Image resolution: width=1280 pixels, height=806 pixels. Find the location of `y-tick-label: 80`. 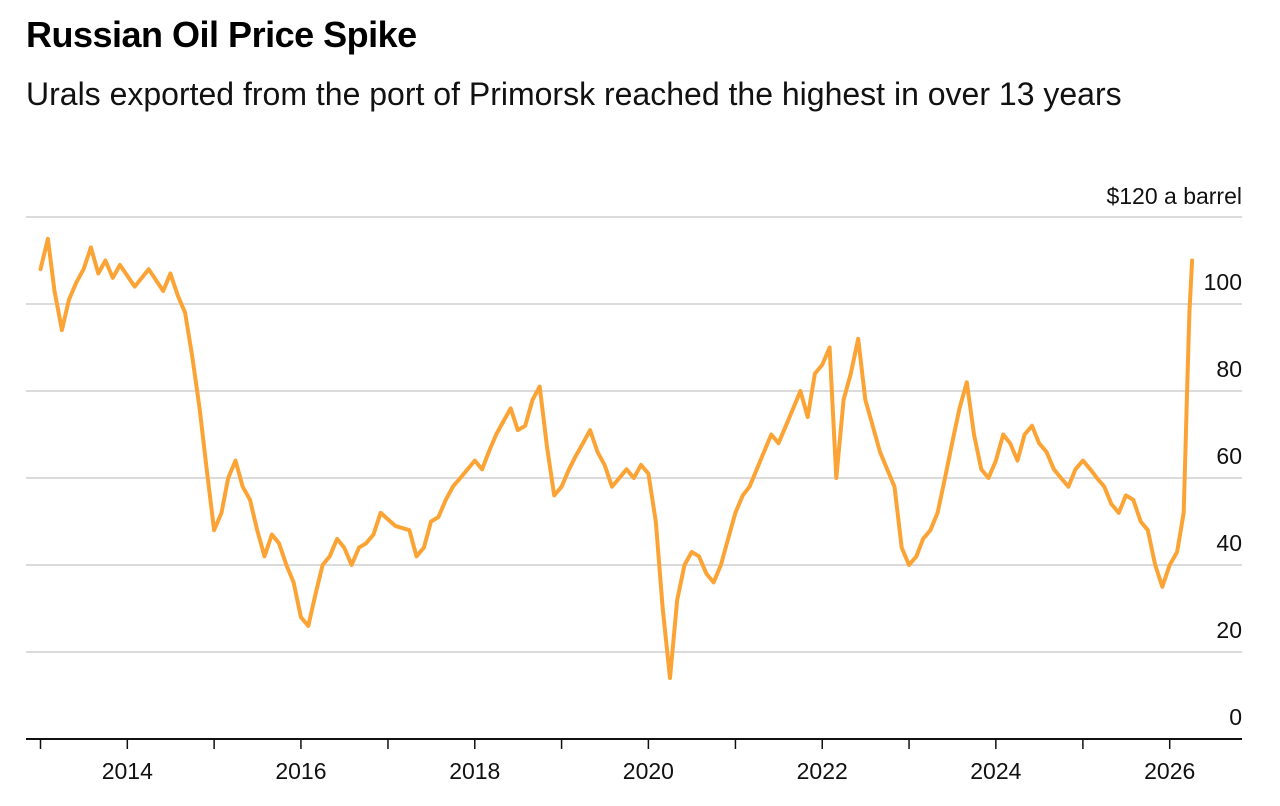

y-tick-label: 80 is located at coordinates (1229, 369).